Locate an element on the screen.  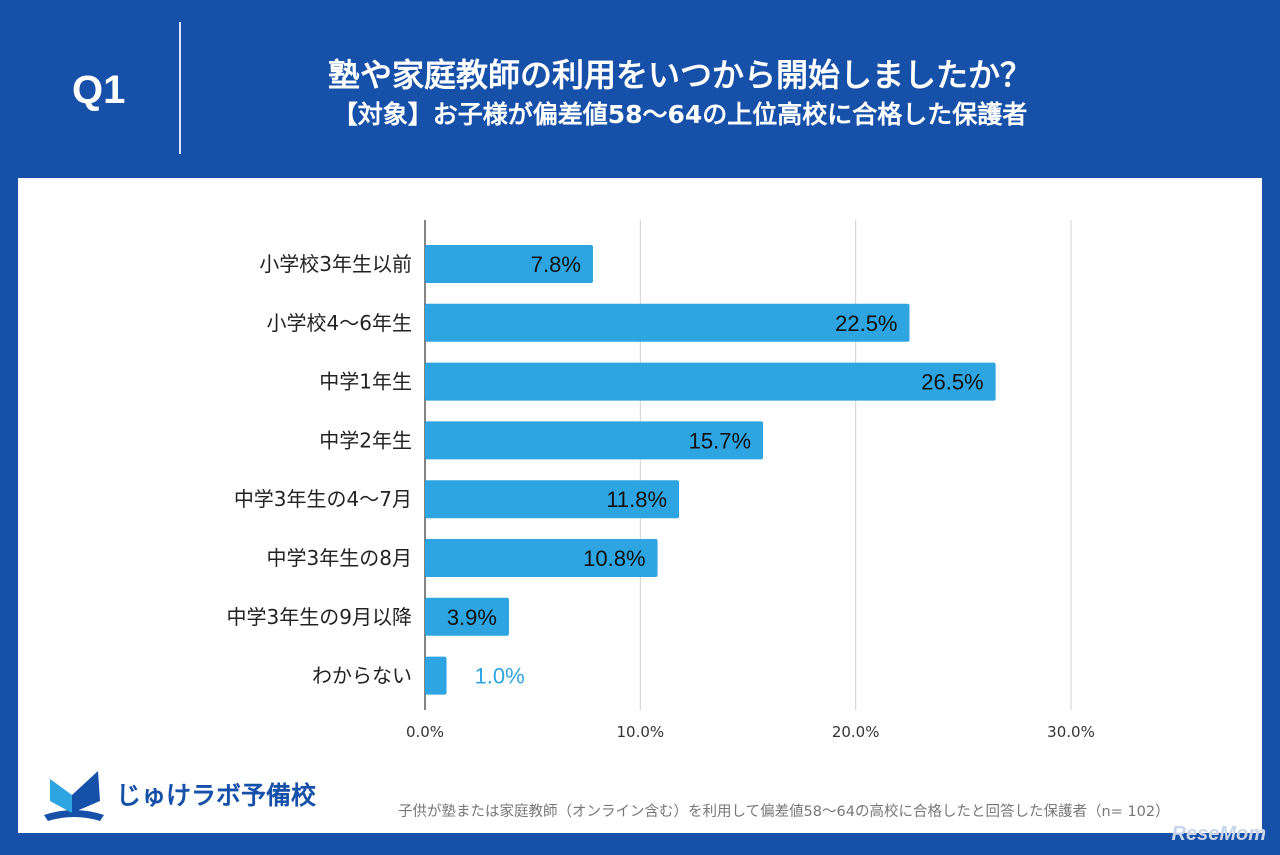
logo-text: じゅけラボ予備校 is located at coordinates (216, 795).